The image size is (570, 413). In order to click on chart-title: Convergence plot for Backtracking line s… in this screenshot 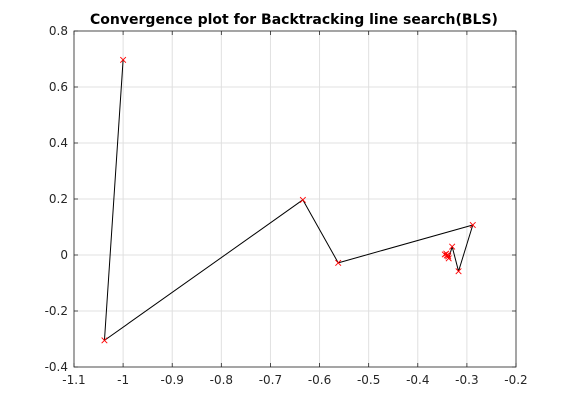, I will do `click(294, 20)`.